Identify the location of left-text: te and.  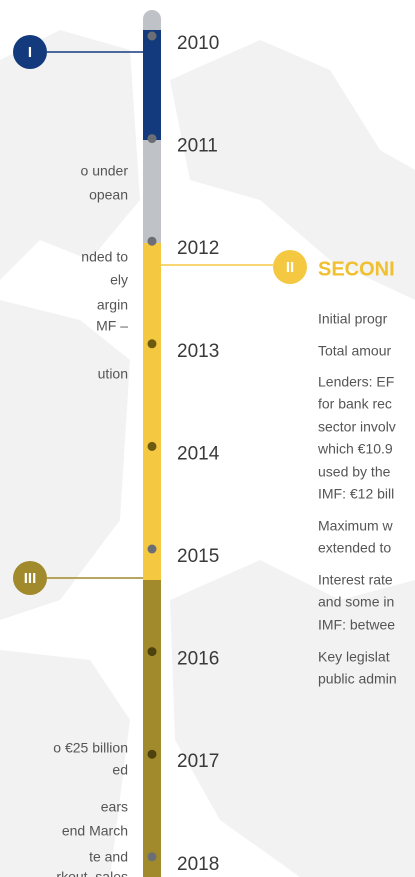
(108, 857).